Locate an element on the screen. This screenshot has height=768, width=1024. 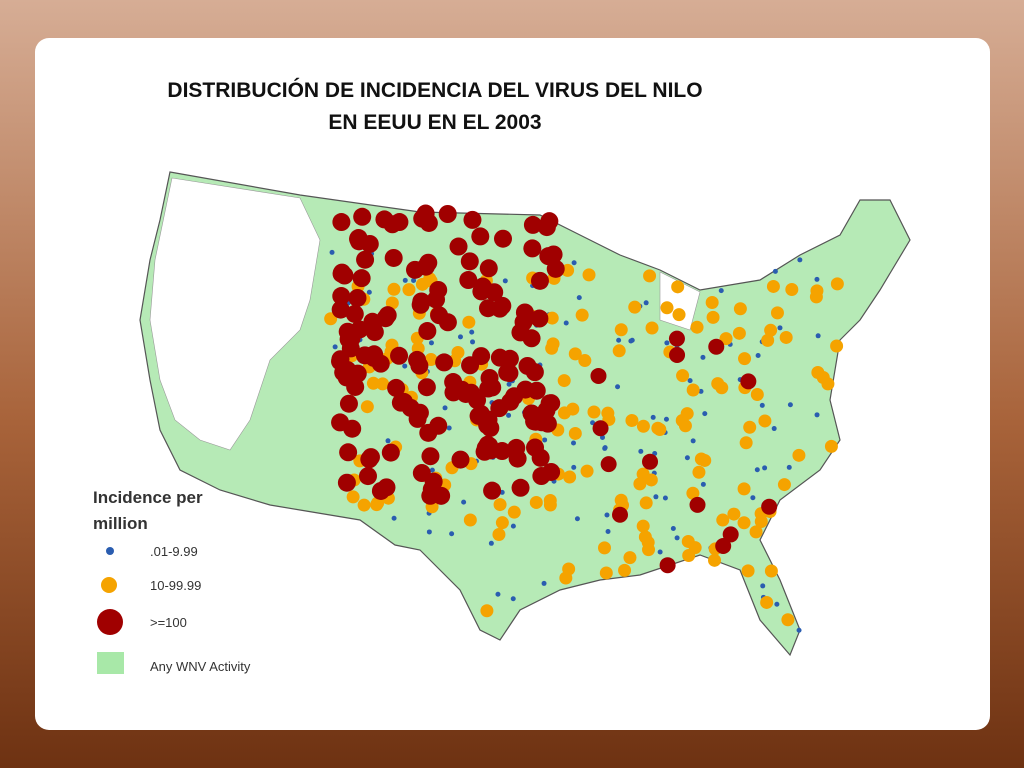
legend-swatch is located at coordinates (110, 622).